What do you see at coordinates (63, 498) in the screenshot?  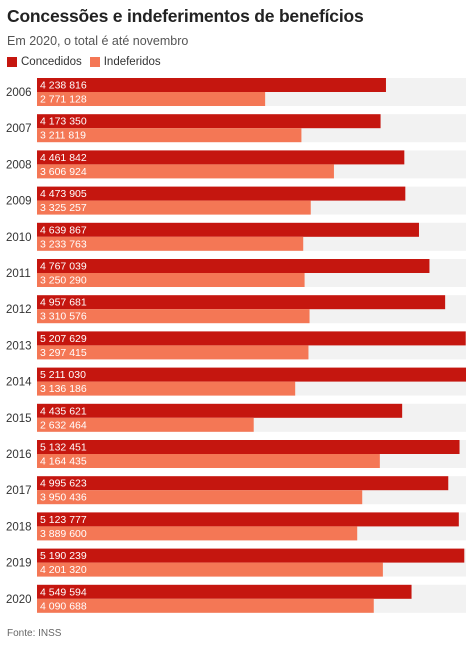 I see `data-label-indeferidos-2017: 3 950 436` at bounding box center [63, 498].